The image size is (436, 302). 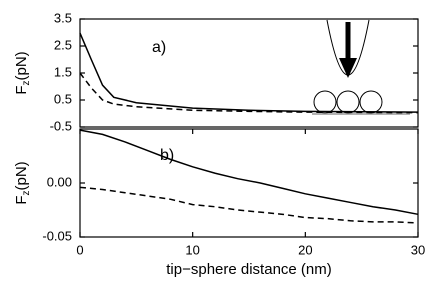 What do you see at coordinates (63, 17) in the screenshot?
I see `y-tick-label: 3.5` at bounding box center [63, 17].